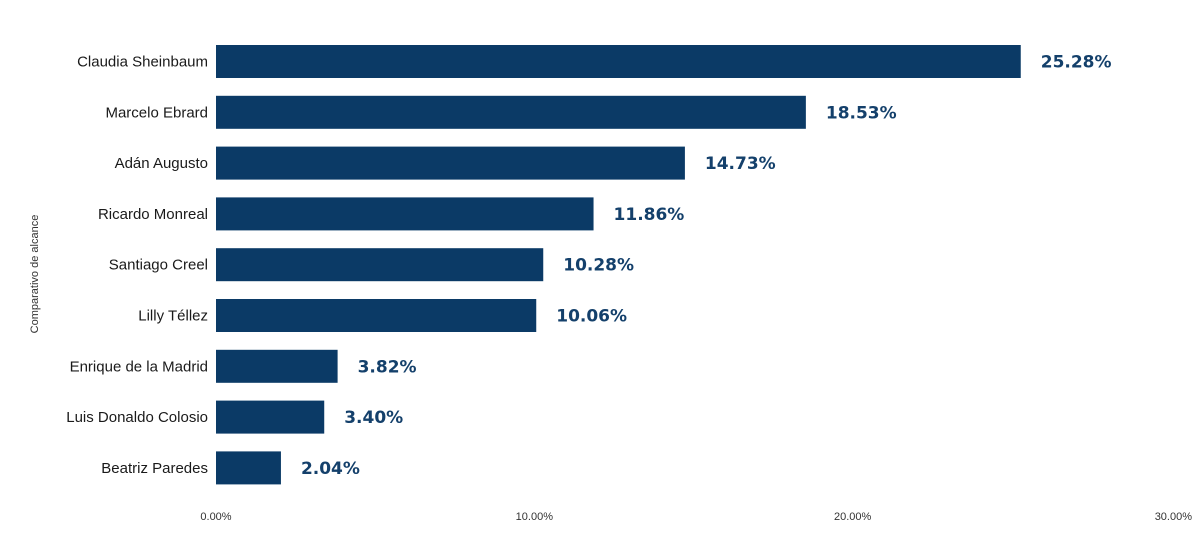 The width and height of the screenshot is (1200, 550). I want to click on y-axis-label: Comparativo de alcance, so click(35, 274).